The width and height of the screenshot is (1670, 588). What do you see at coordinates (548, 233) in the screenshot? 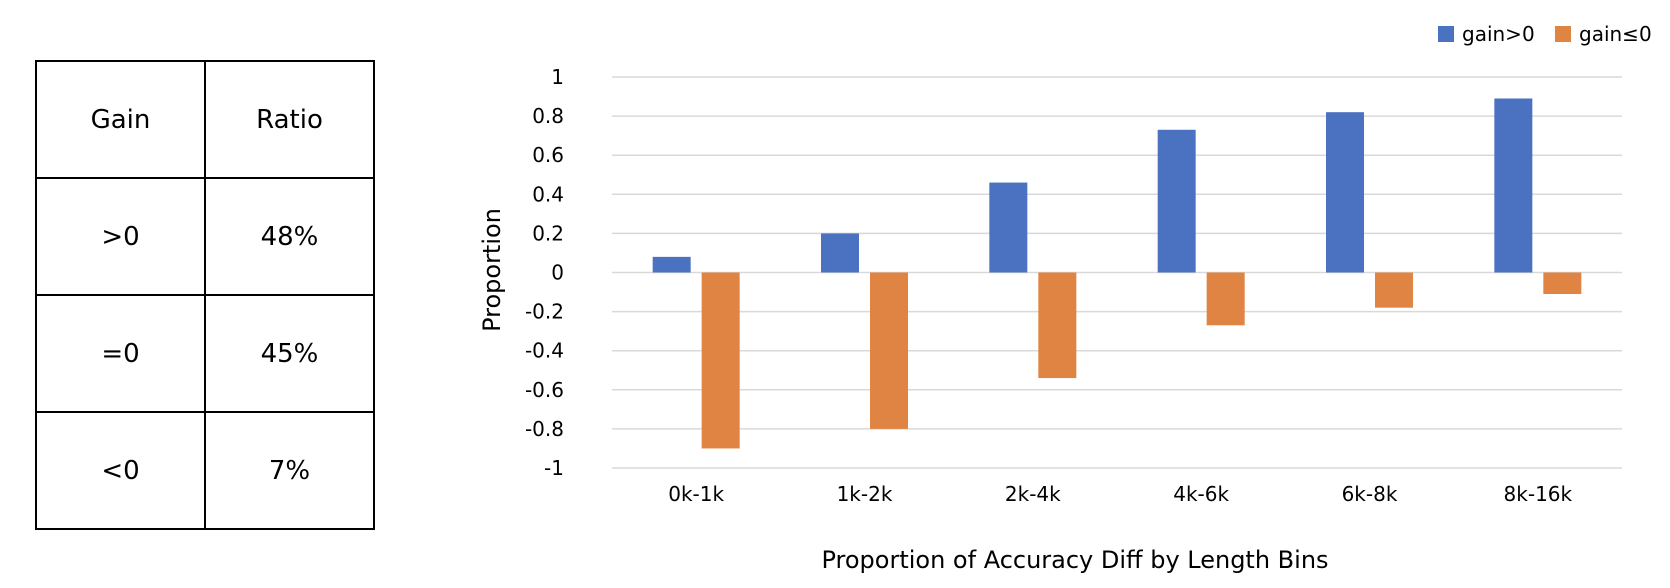
I see `y-tick-label: 0.2` at bounding box center [548, 233].